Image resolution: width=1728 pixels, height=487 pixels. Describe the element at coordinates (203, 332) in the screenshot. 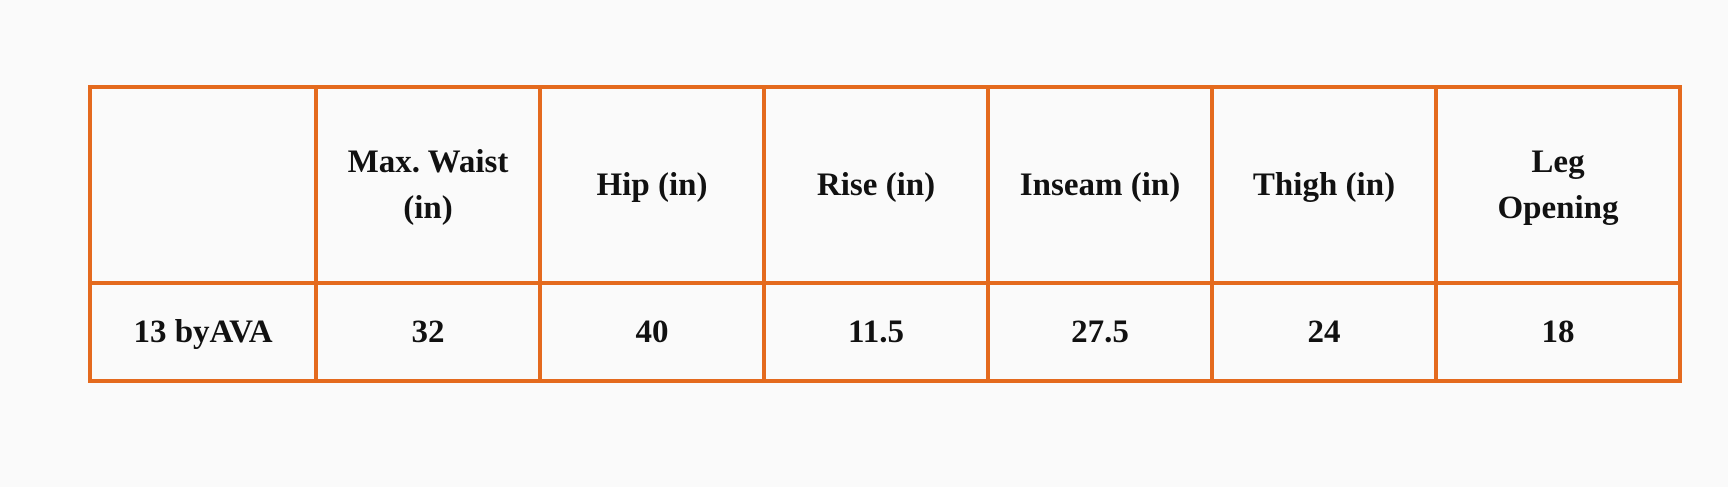

I see `row-label: 13 byAVA` at that location.